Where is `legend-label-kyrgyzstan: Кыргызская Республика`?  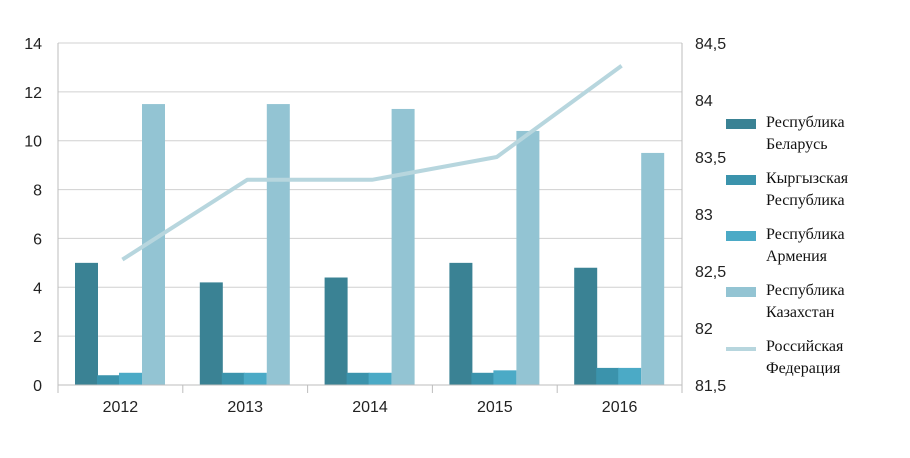 legend-label-kyrgyzstan: Кыргызская Республика is located at coordinates (807, 189).